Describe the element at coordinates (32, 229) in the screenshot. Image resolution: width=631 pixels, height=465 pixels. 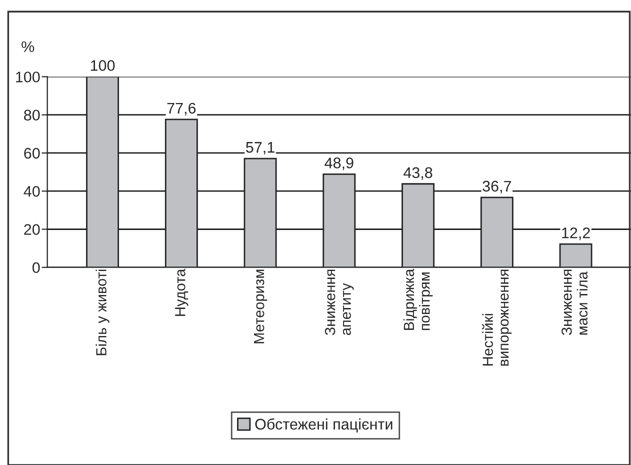
I see `y-tick-label: 20` at that location.